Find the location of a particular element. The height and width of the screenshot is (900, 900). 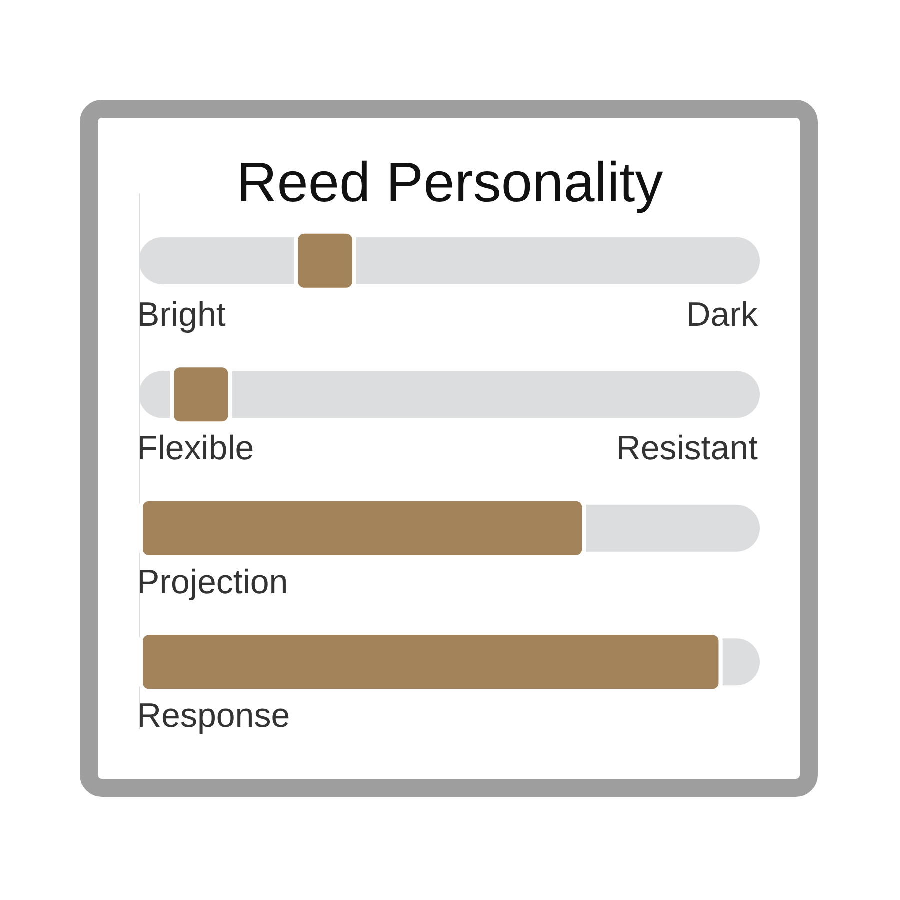

annotation: Dark is located at coordinates (722, 315).